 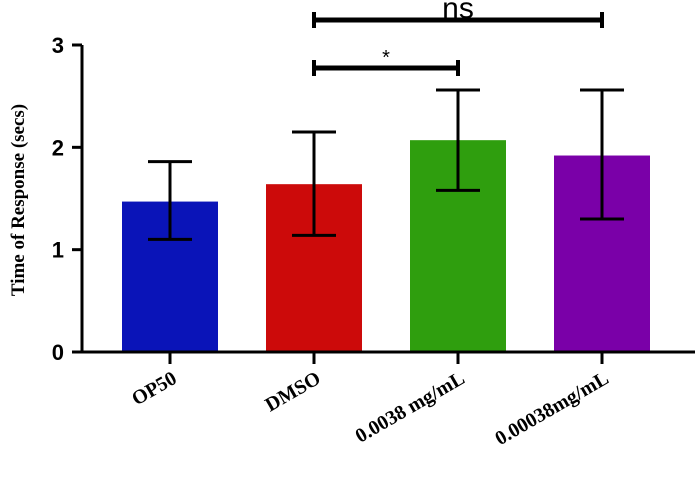 I want to click on x-tick-label: OP50, so click(x=154, y=388).